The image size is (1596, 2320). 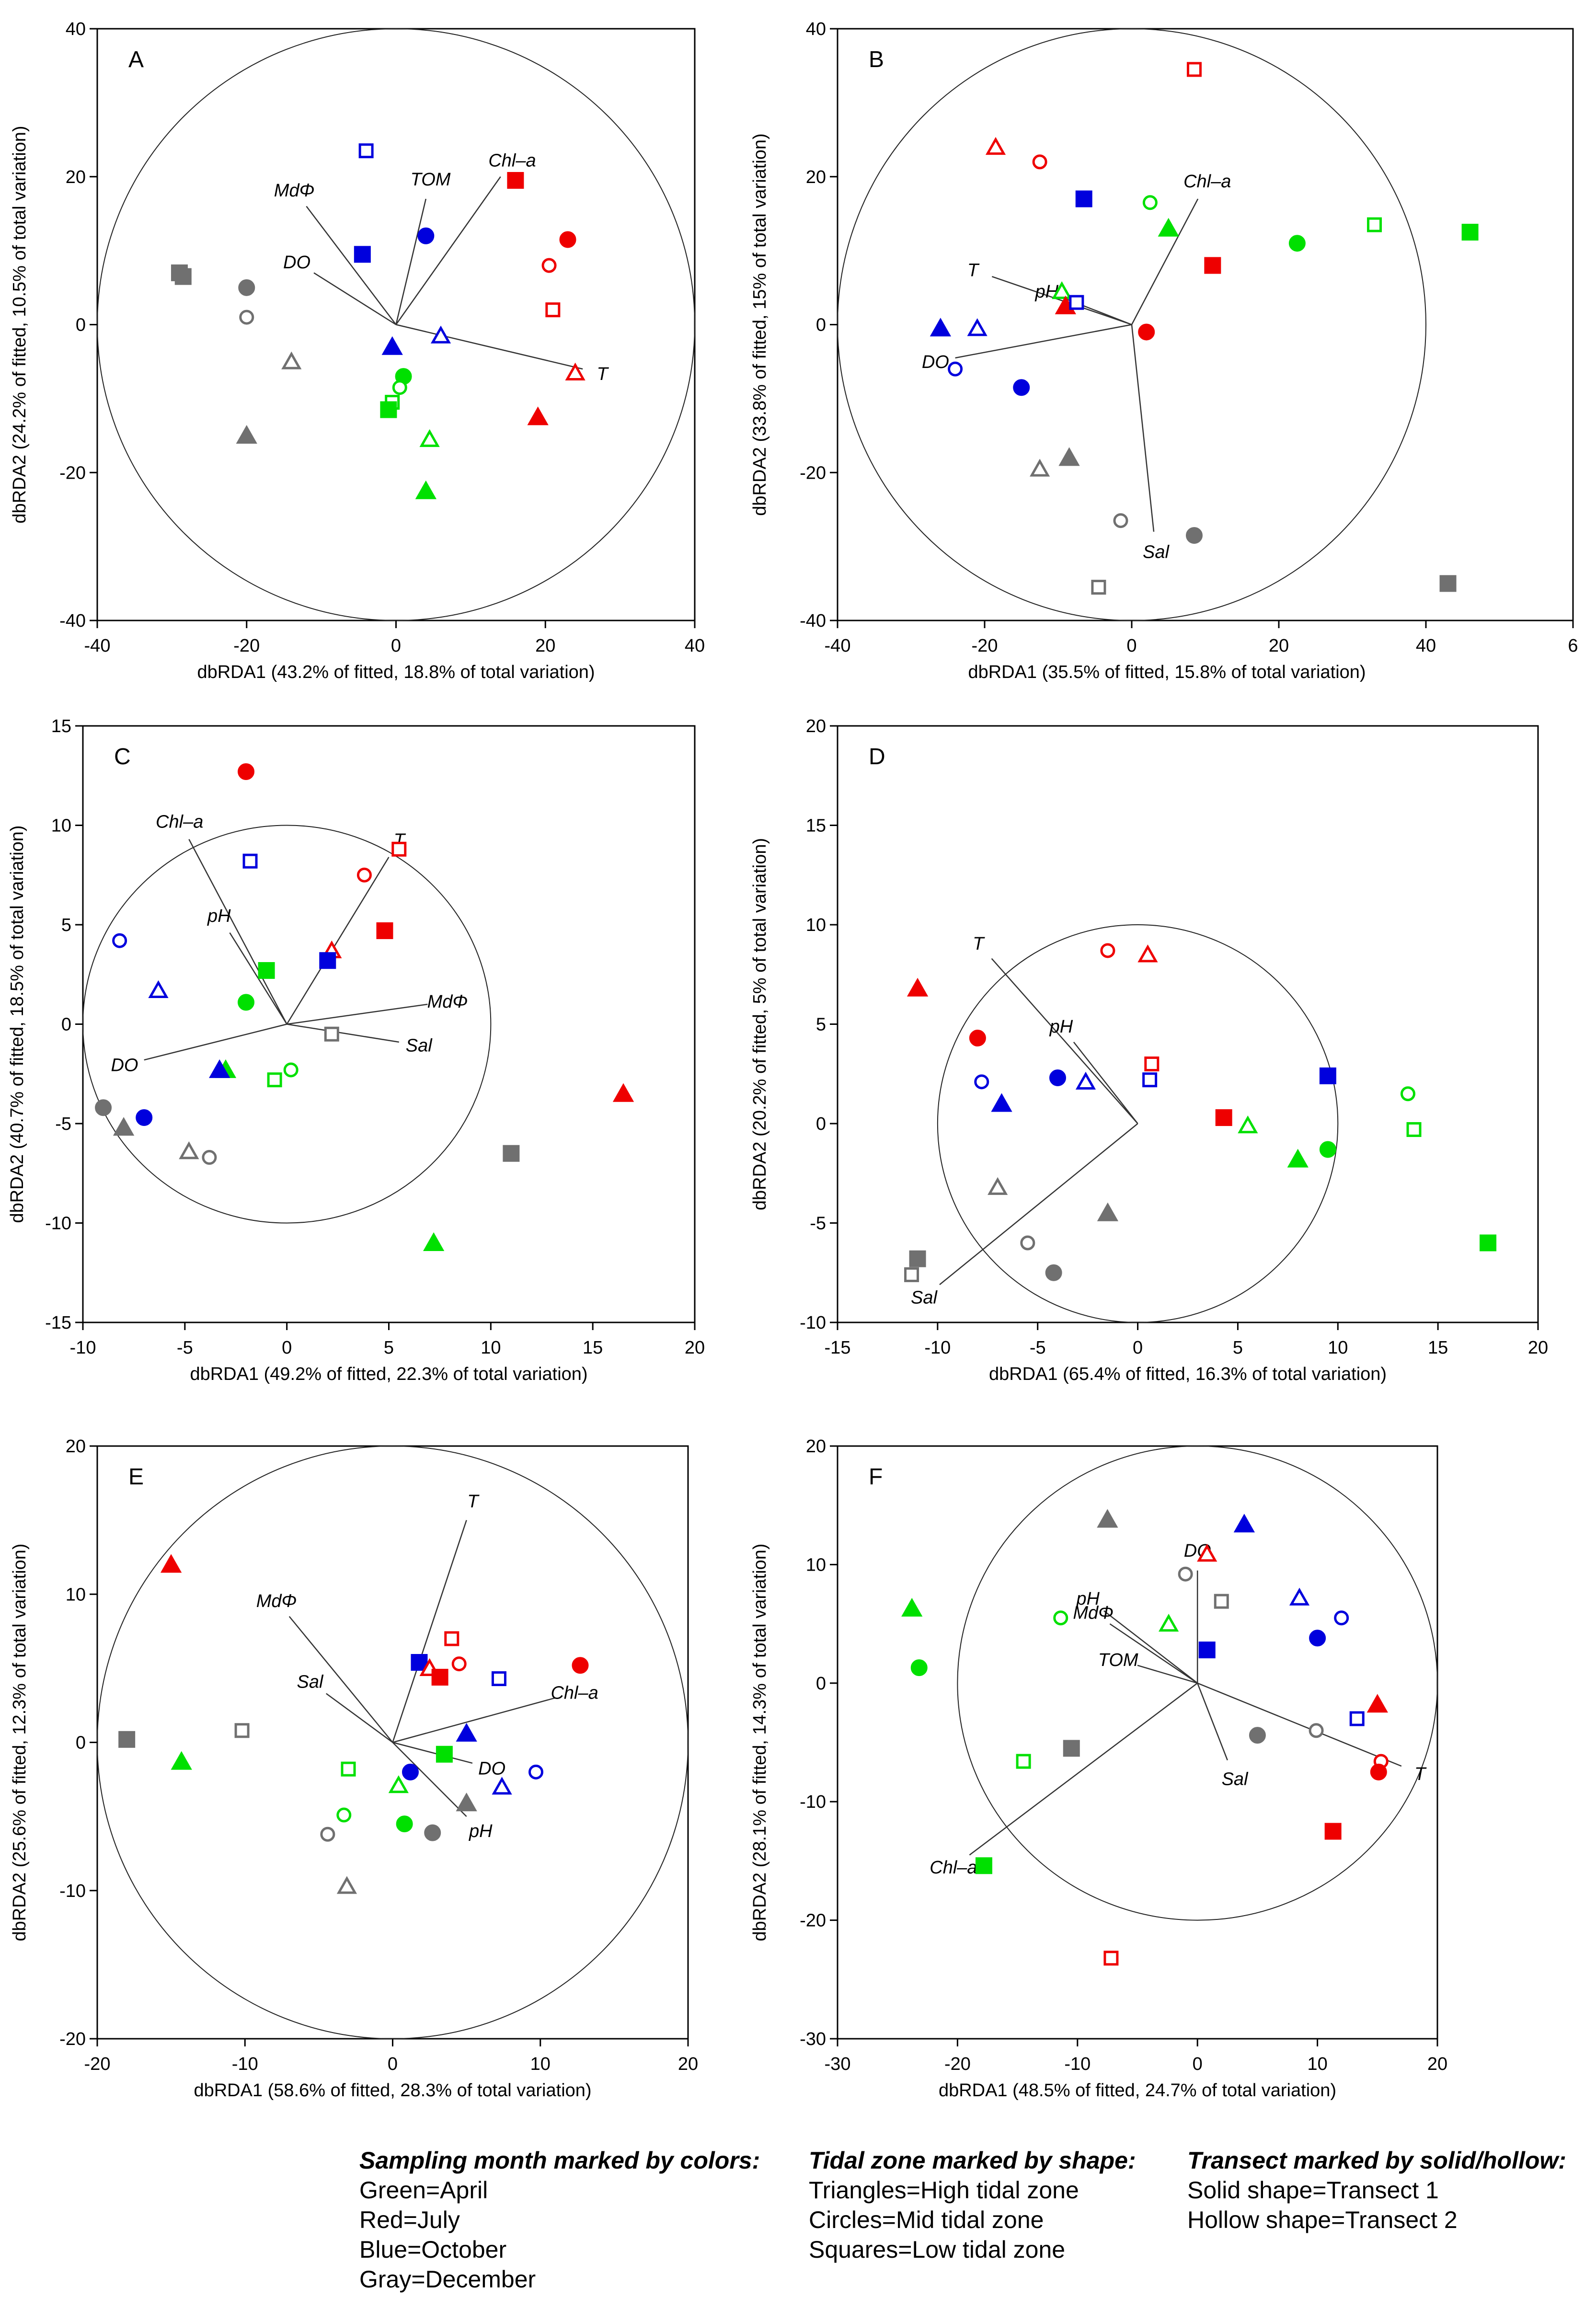 I want to click on y-tick-label: 5, so click(x=66, y=925).